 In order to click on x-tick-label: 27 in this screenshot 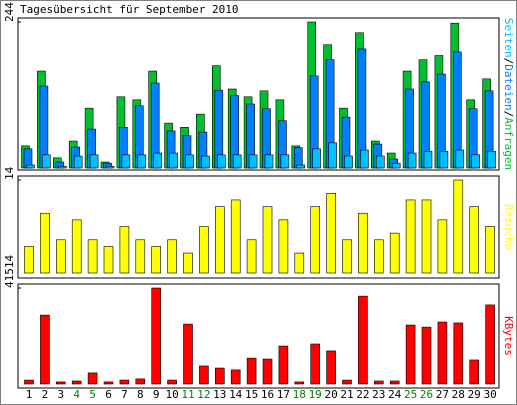, I will do `click(442, 394)`.